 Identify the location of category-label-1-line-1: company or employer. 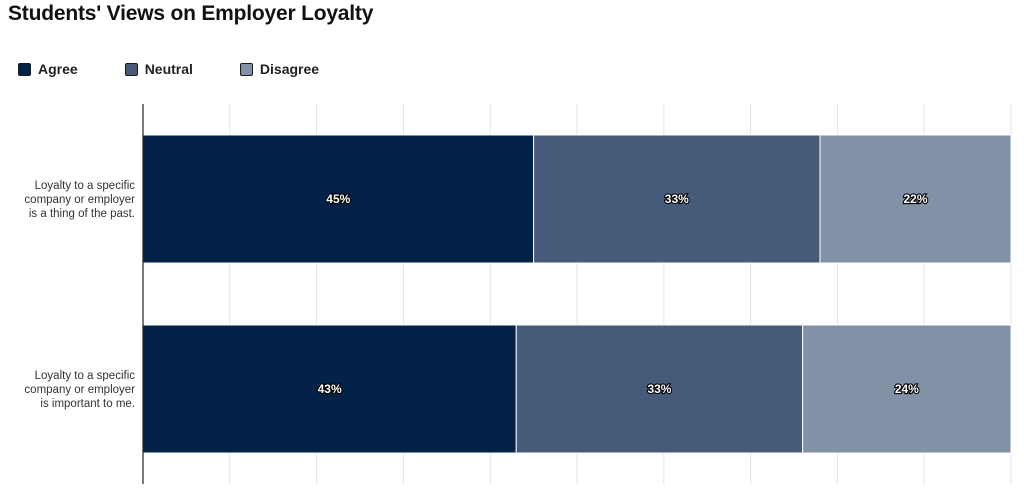
(79, 390).